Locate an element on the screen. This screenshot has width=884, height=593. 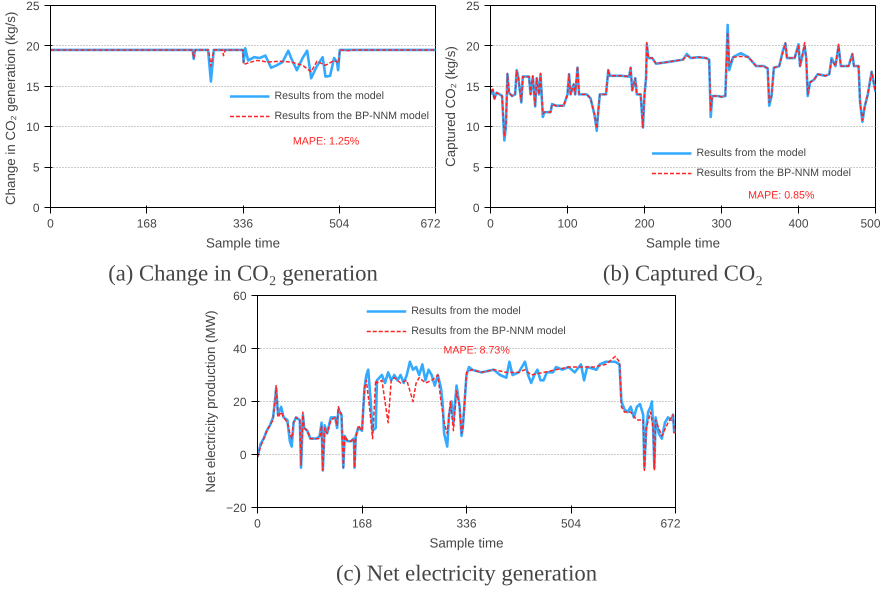
x-tick-label: 200 is located at coordinates (644, 223).